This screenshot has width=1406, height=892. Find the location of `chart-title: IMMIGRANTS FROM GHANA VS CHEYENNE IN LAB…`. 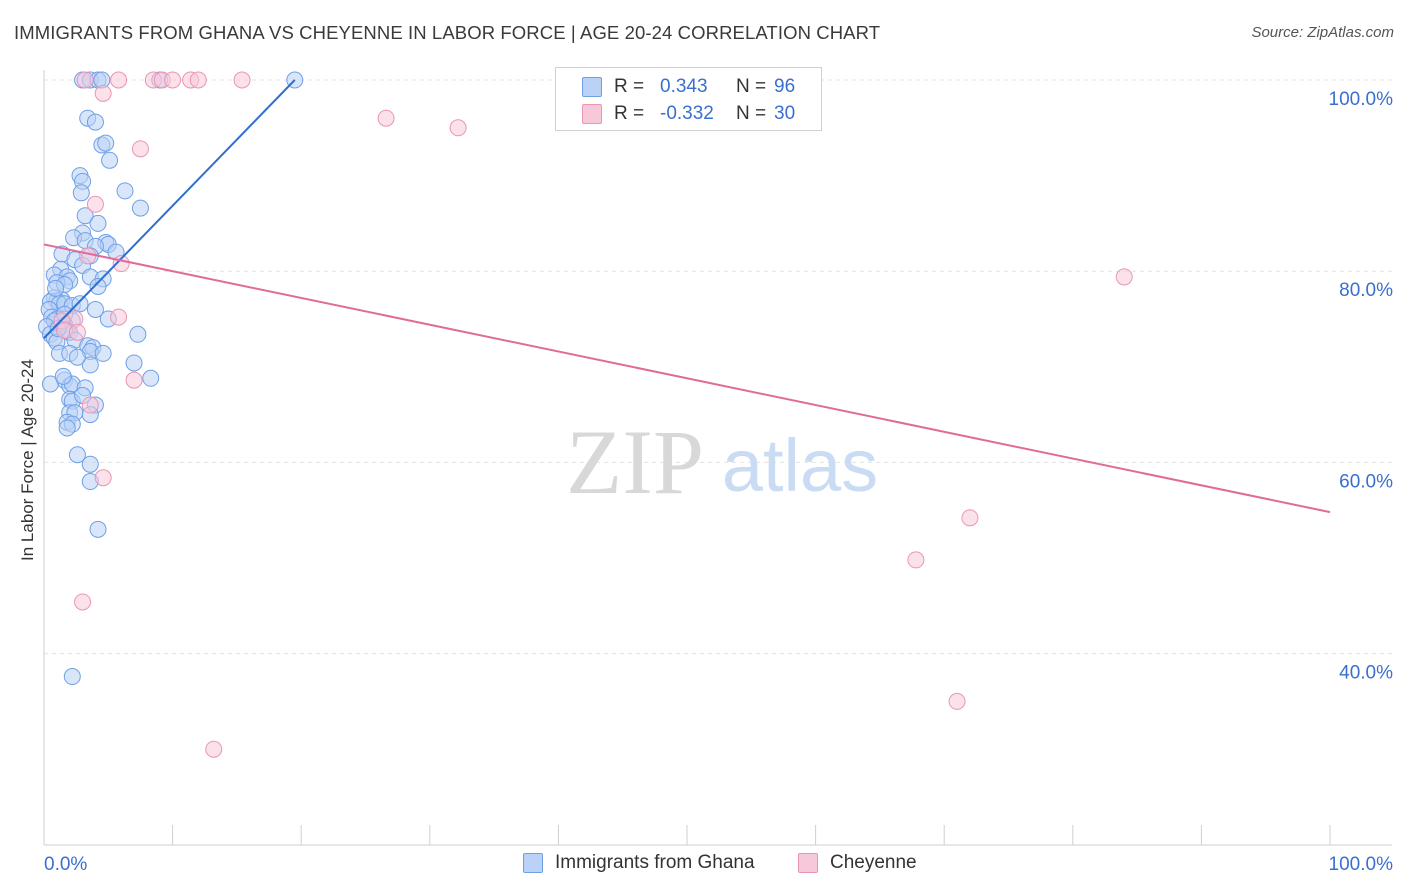

chart-title: IMMIGRANTS FROM GHANA VS CHEYENNE IN LAB… is located at coordinates (447, 32).